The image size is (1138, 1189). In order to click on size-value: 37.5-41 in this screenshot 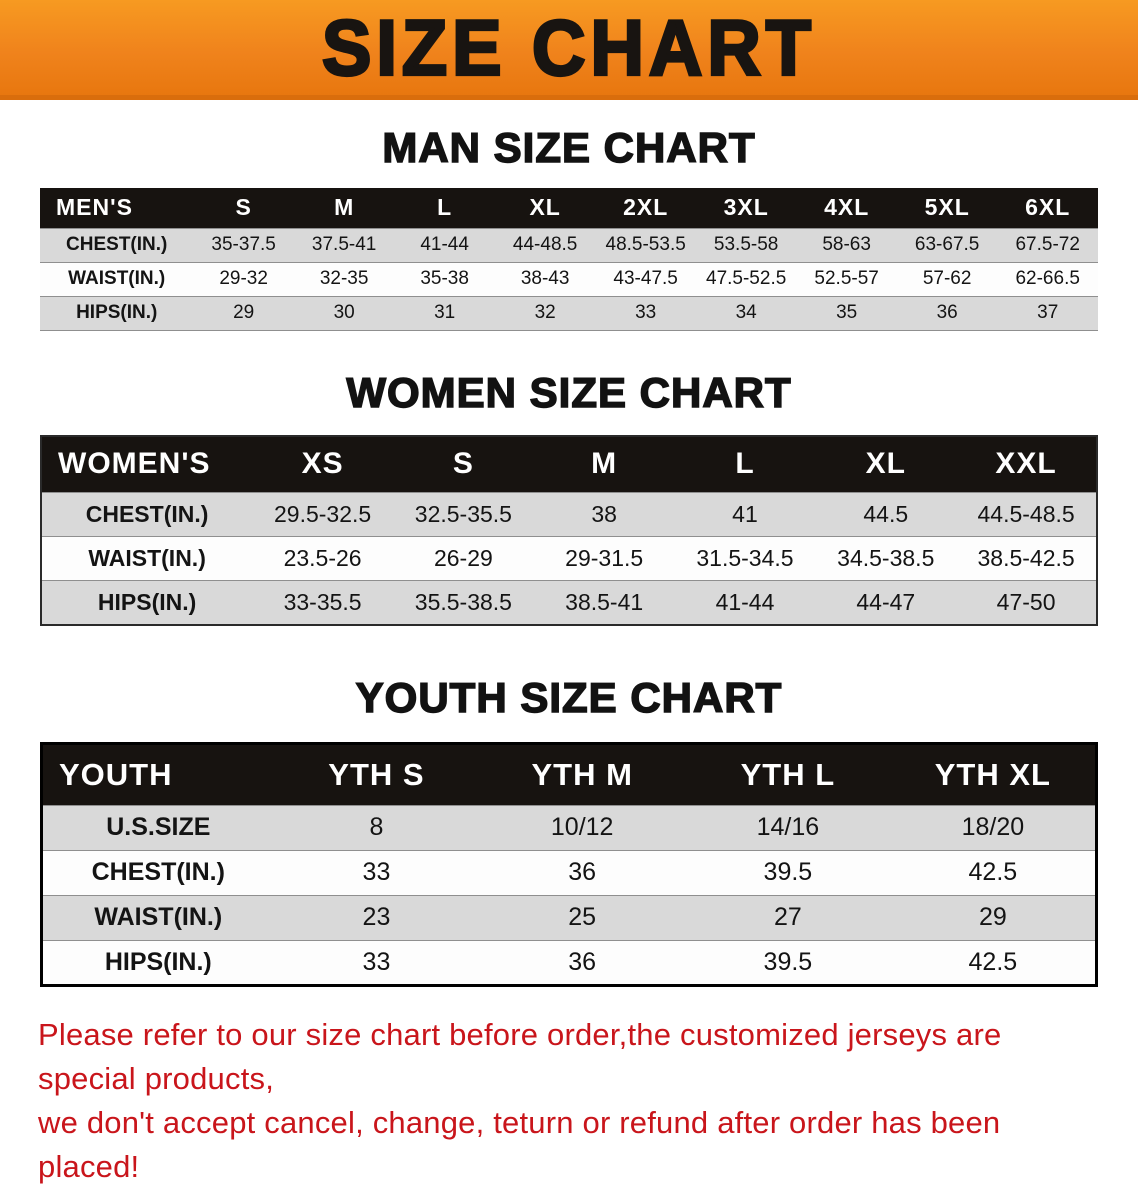, I will do `click(344, 244)`.